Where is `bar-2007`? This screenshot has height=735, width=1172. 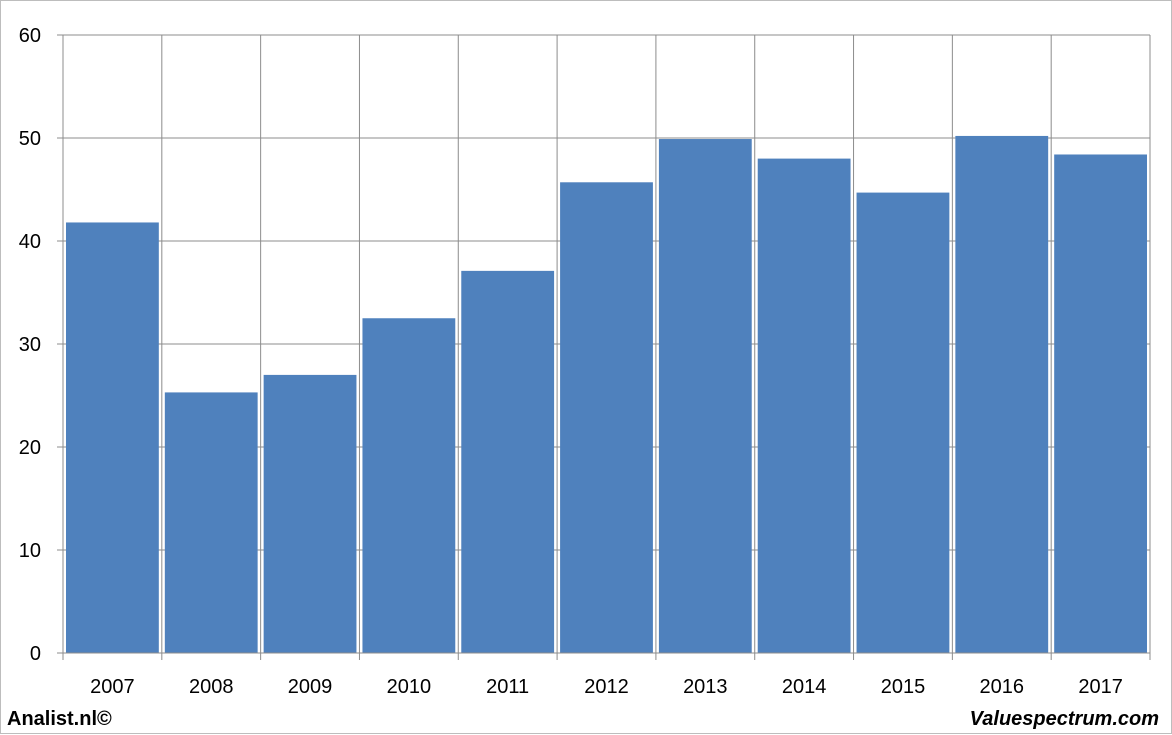 bar-2007 is located at coordinates (112, 437).